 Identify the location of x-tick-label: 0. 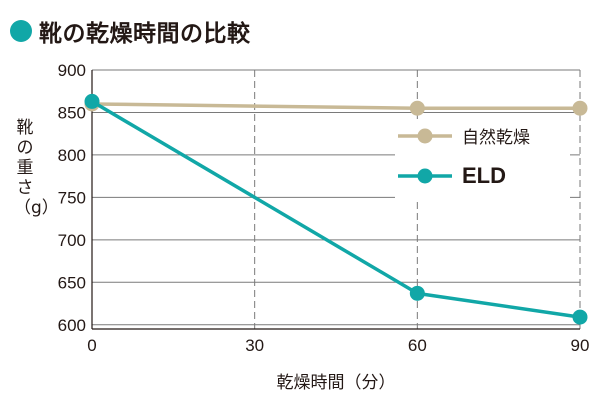
(91, 345).